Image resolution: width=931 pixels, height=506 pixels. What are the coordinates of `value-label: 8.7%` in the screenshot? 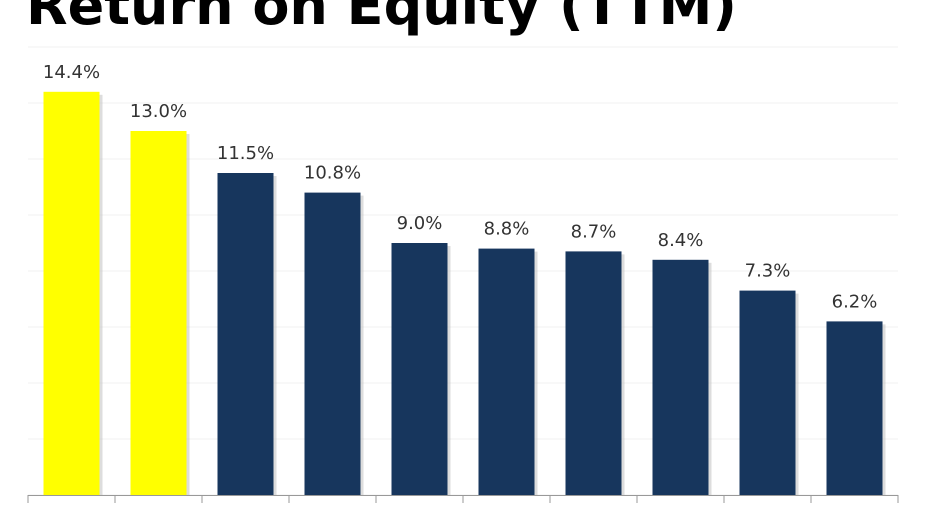 It's located at (594, 231).